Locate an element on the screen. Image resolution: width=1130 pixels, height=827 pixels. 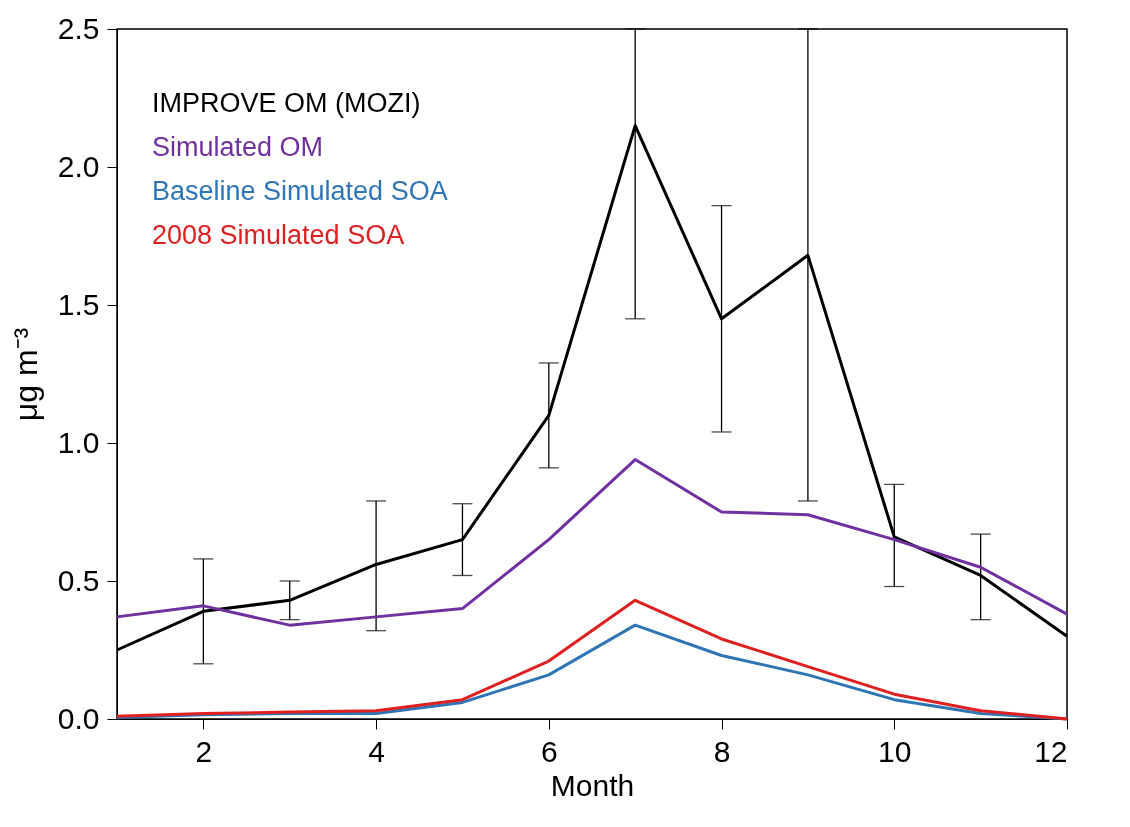
text: Baseline Simulated SOA is located at coordinates (300, 191).